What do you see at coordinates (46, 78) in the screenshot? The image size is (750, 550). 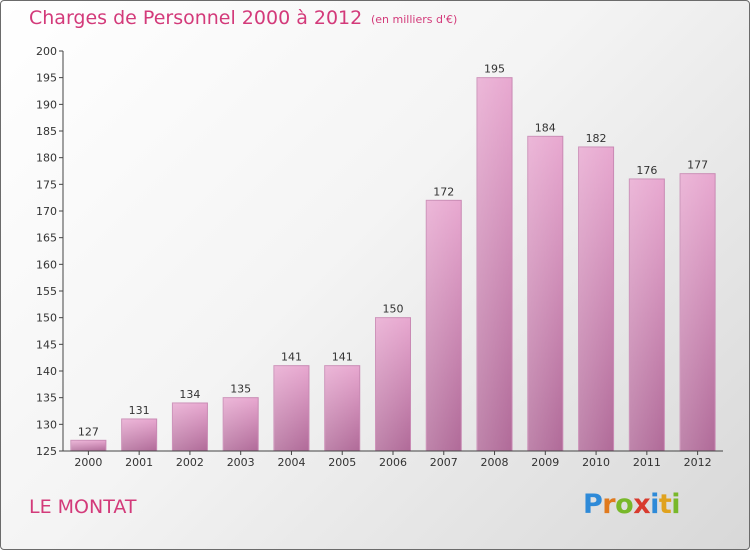 I see `y-tick-label-195: 195` at bounding box center [46, 78].